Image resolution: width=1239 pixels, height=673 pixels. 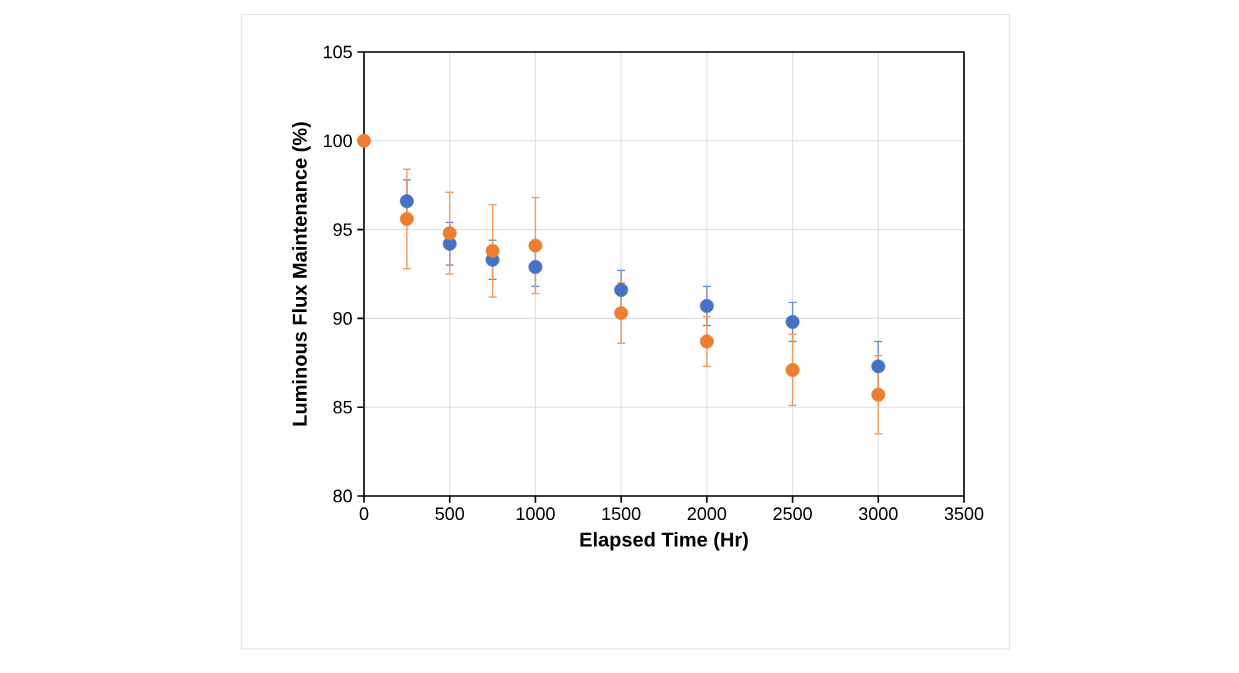 I want to click on y-tick-label: 85, so click(x=342, y=407).